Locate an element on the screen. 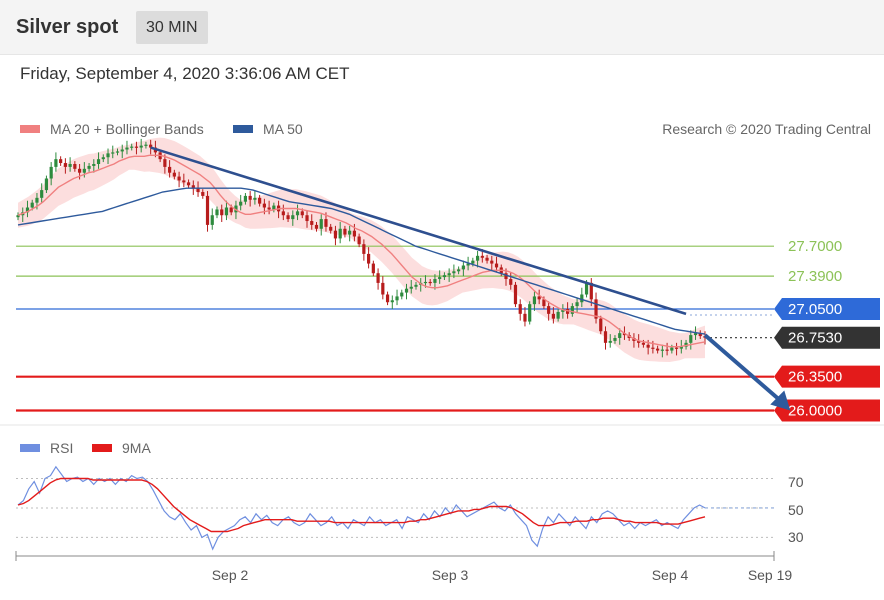 The height and width of the screenshot is (600, 884). level-label: 26.7530 is located at coordinates (815, 338).